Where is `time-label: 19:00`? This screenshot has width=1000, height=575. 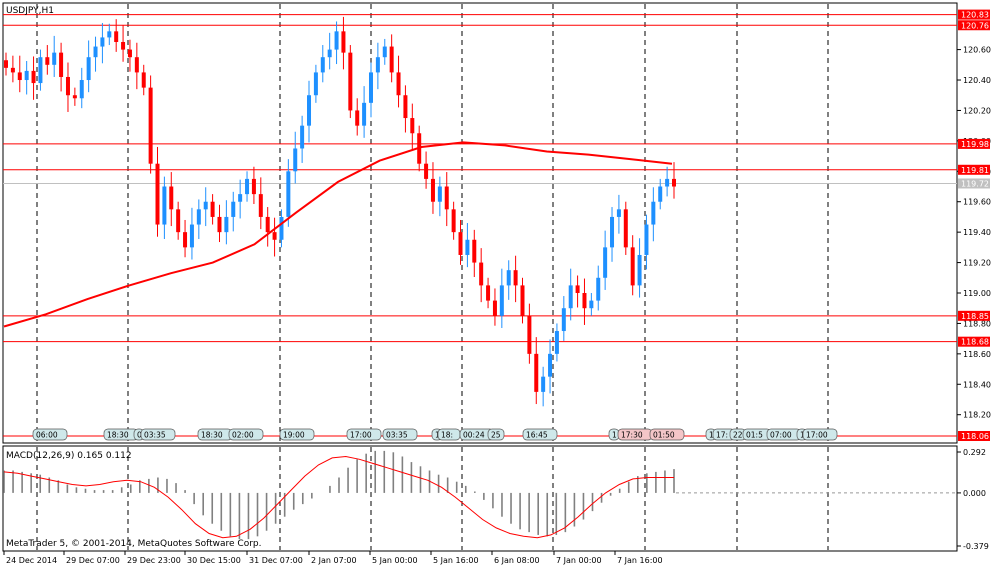
time-label: 19:00 is located at coordinates (294, 435).